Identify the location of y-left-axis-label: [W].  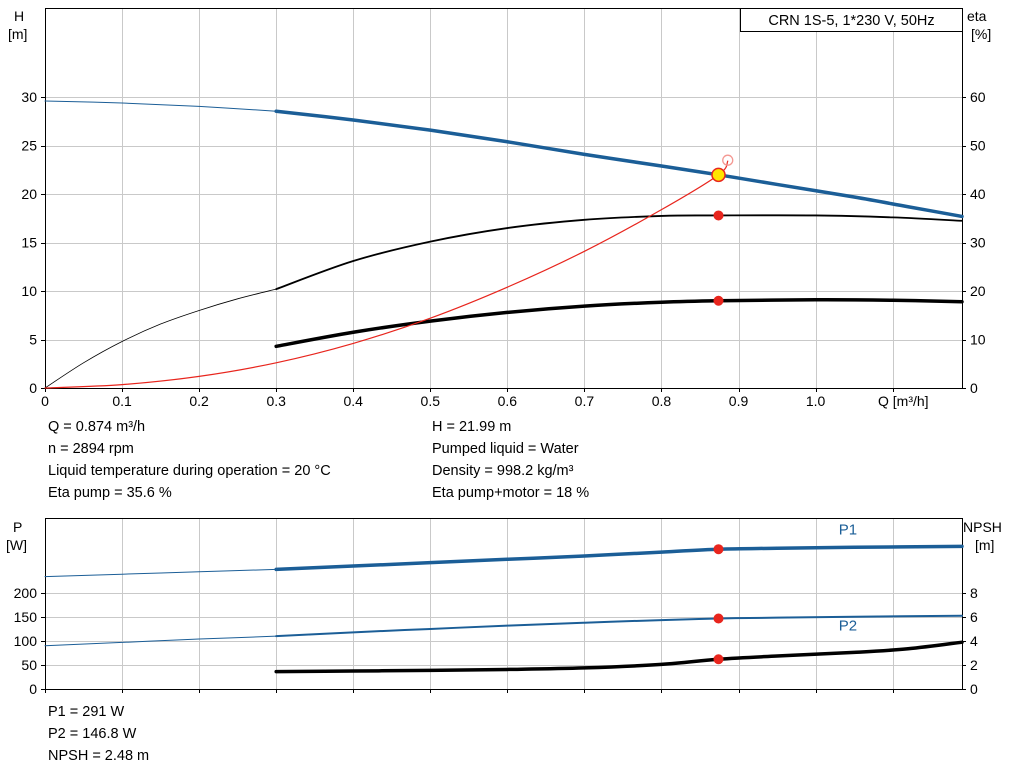
(16, 545).